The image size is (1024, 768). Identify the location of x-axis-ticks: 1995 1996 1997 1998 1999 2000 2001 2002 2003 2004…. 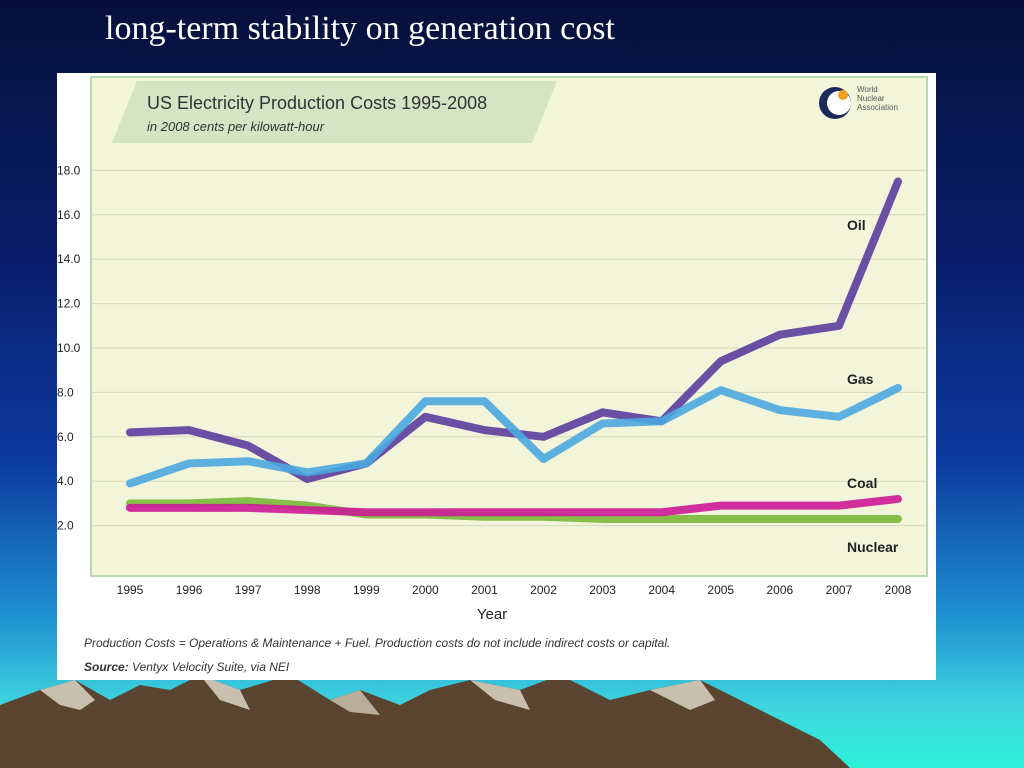
(514, 590).